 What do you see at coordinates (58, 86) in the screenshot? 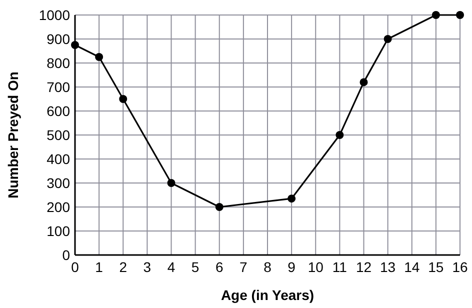
I see `y-tick-label: 700` at bounding box center [58, 86].